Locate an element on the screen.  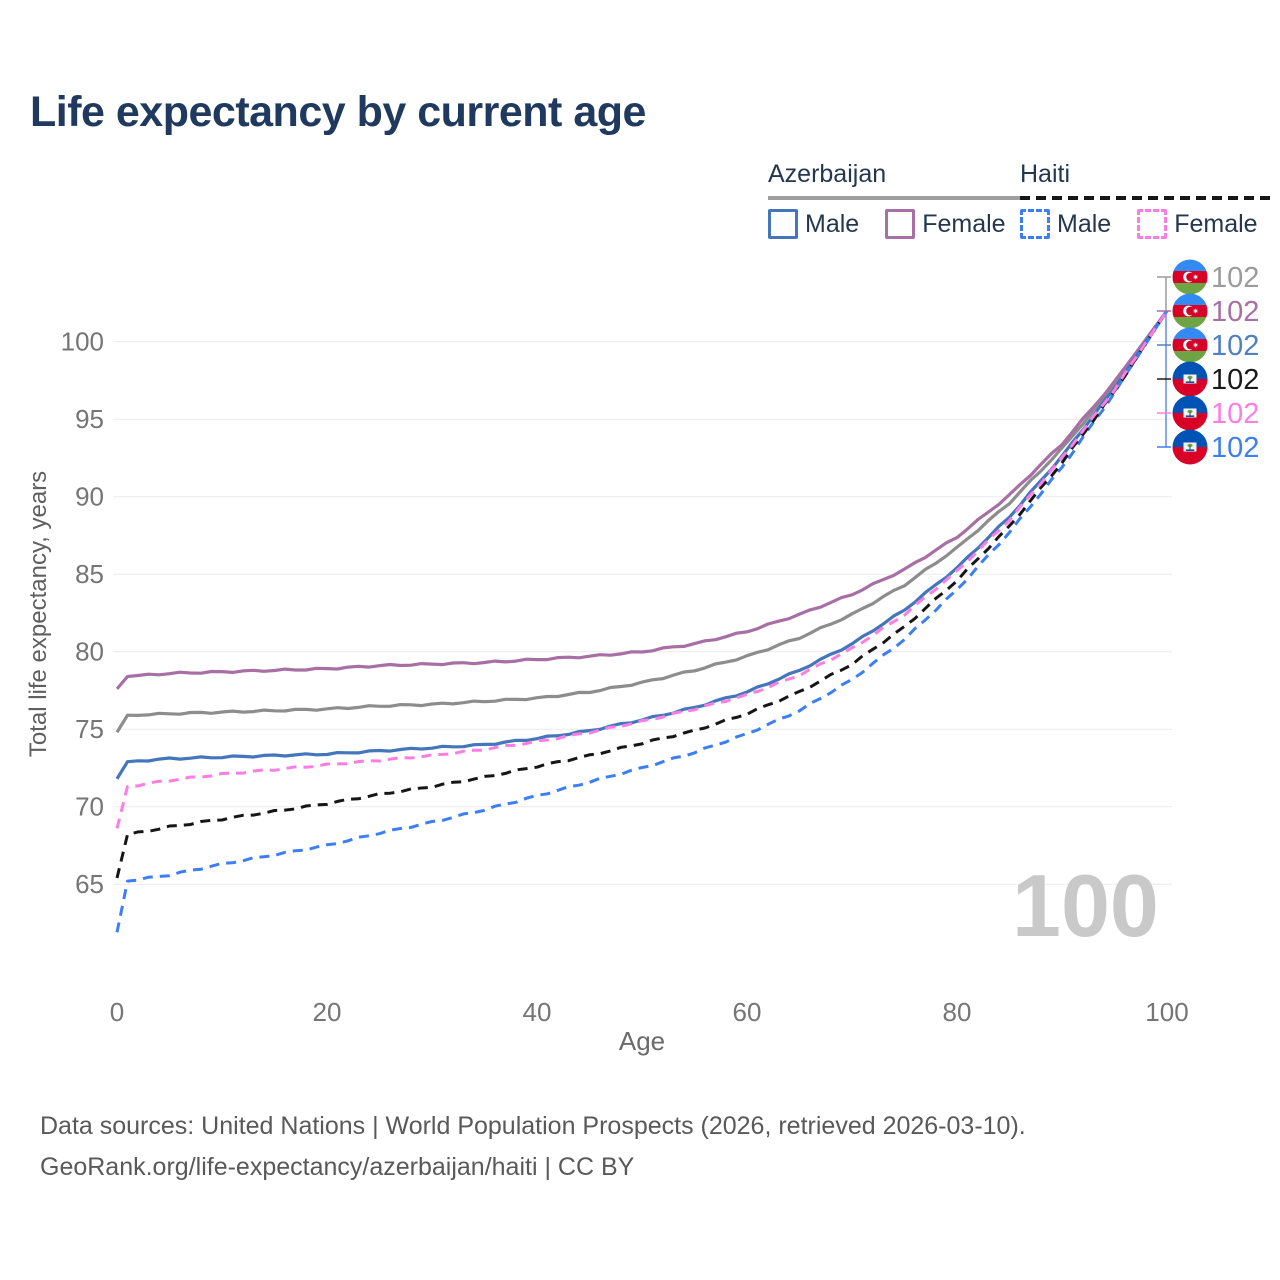
y-tick-label: 75 is located at coordinates (89, 729).